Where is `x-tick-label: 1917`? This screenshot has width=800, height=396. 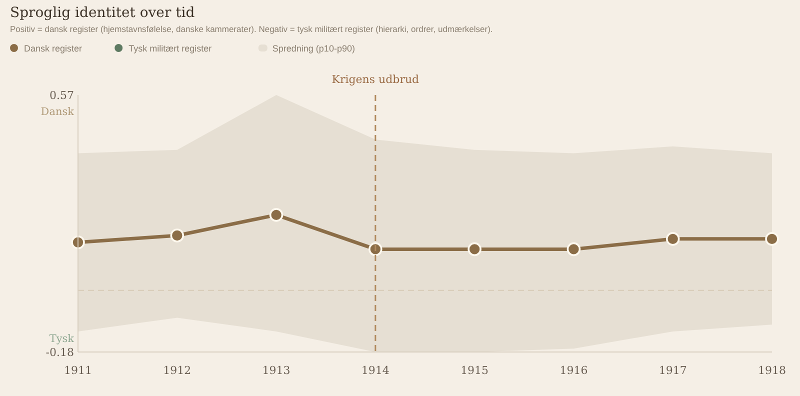 x-tick-label: 1917 is located at coordinates (672, 370).